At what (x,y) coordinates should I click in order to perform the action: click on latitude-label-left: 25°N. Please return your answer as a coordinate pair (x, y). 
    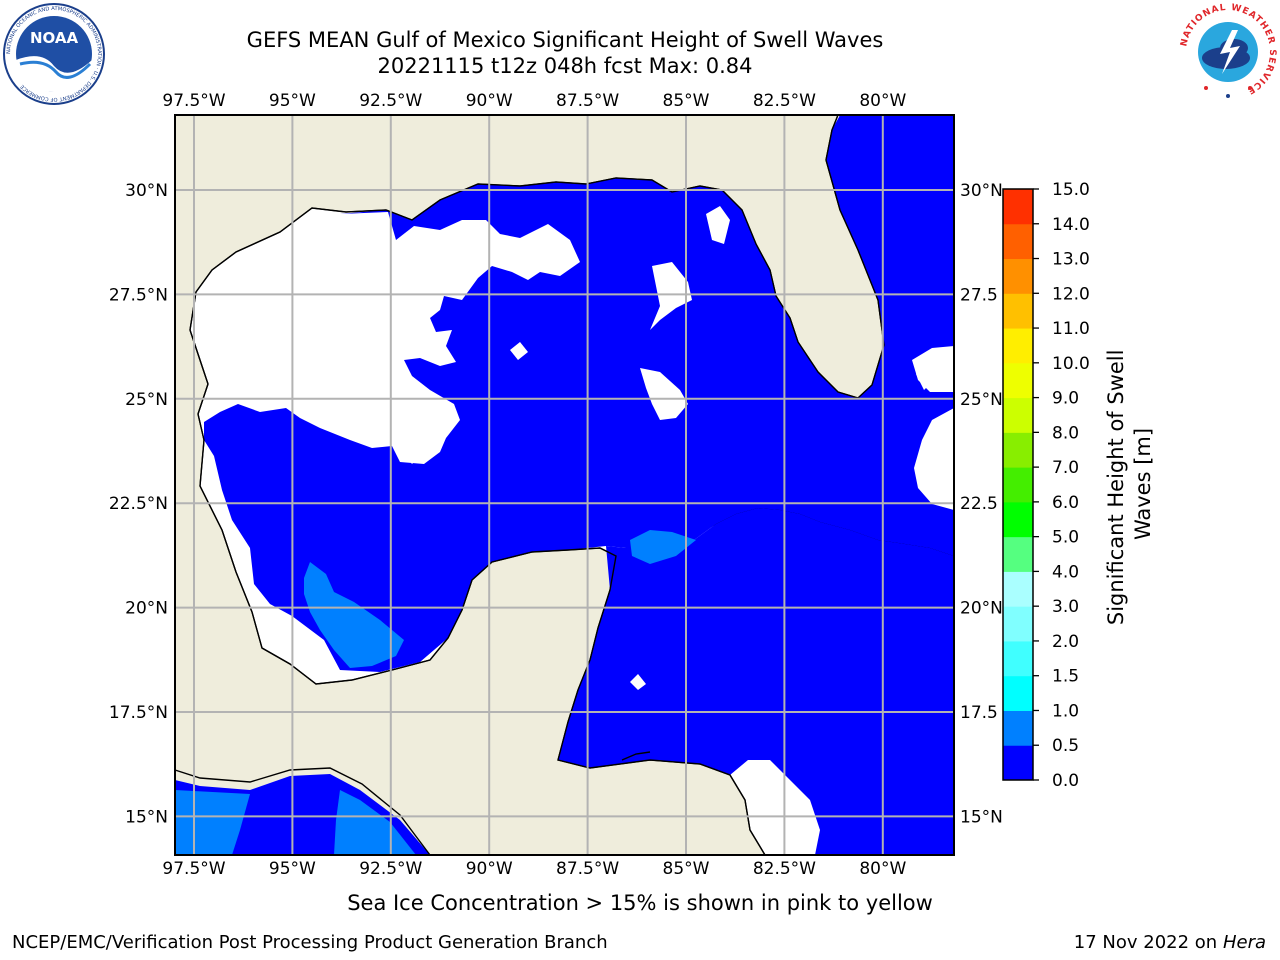
    Looking at the image, I should click on (146, 400).